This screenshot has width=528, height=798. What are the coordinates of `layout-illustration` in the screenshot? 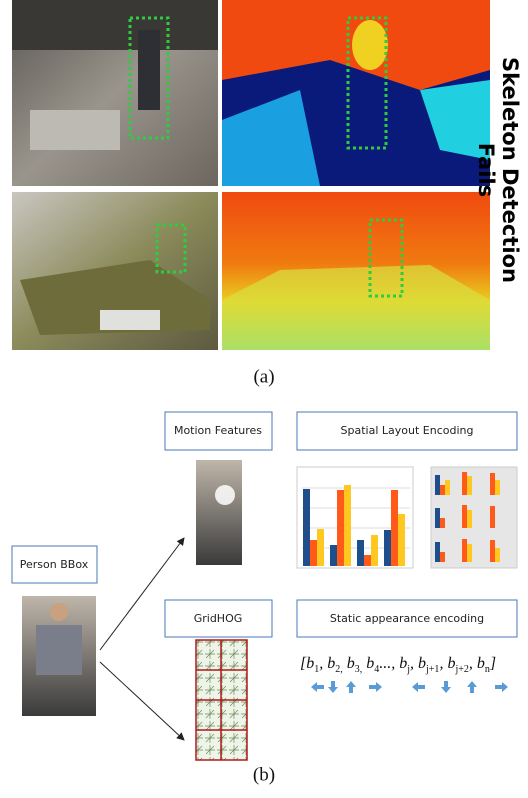 It's located at (407, 517).